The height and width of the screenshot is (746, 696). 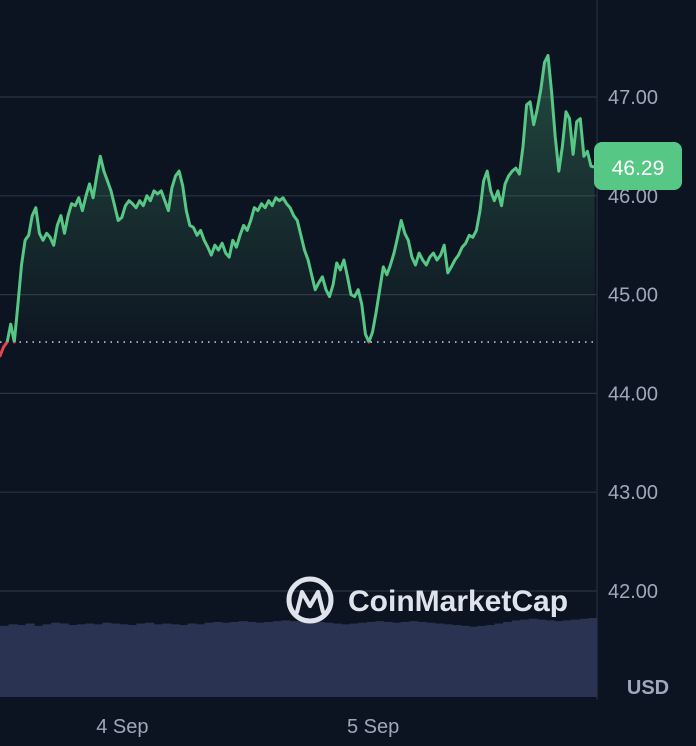 I want to click on y-axis-ticks: 47.00 46.00 45.00 44.00 43.00 42.00, so click(x=633, y=345).